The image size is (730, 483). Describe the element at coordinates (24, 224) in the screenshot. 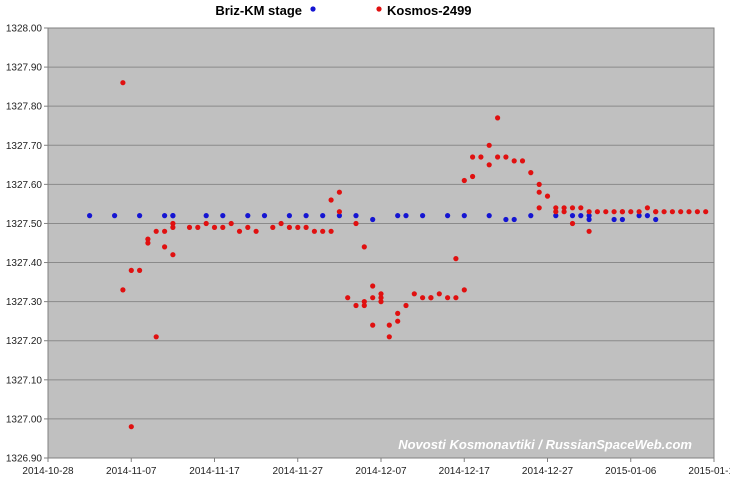

I see `y-tick-label: 1327.50` at that location.